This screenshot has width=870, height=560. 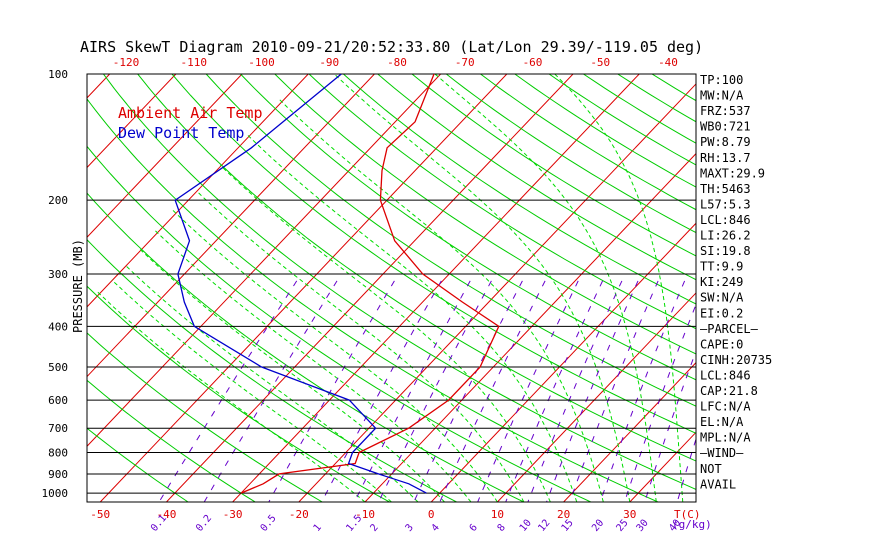 I want to click on index-label: SW:N/A, so click(x=722, y=298).